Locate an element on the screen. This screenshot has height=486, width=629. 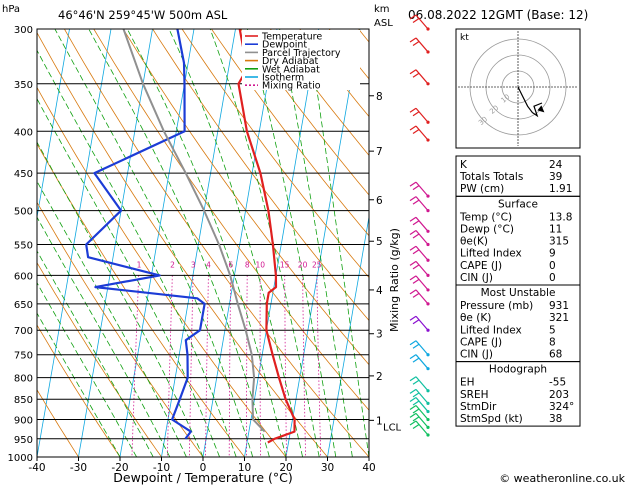
mixing-ratio-label: 3 is located at coordinates (193, 264).